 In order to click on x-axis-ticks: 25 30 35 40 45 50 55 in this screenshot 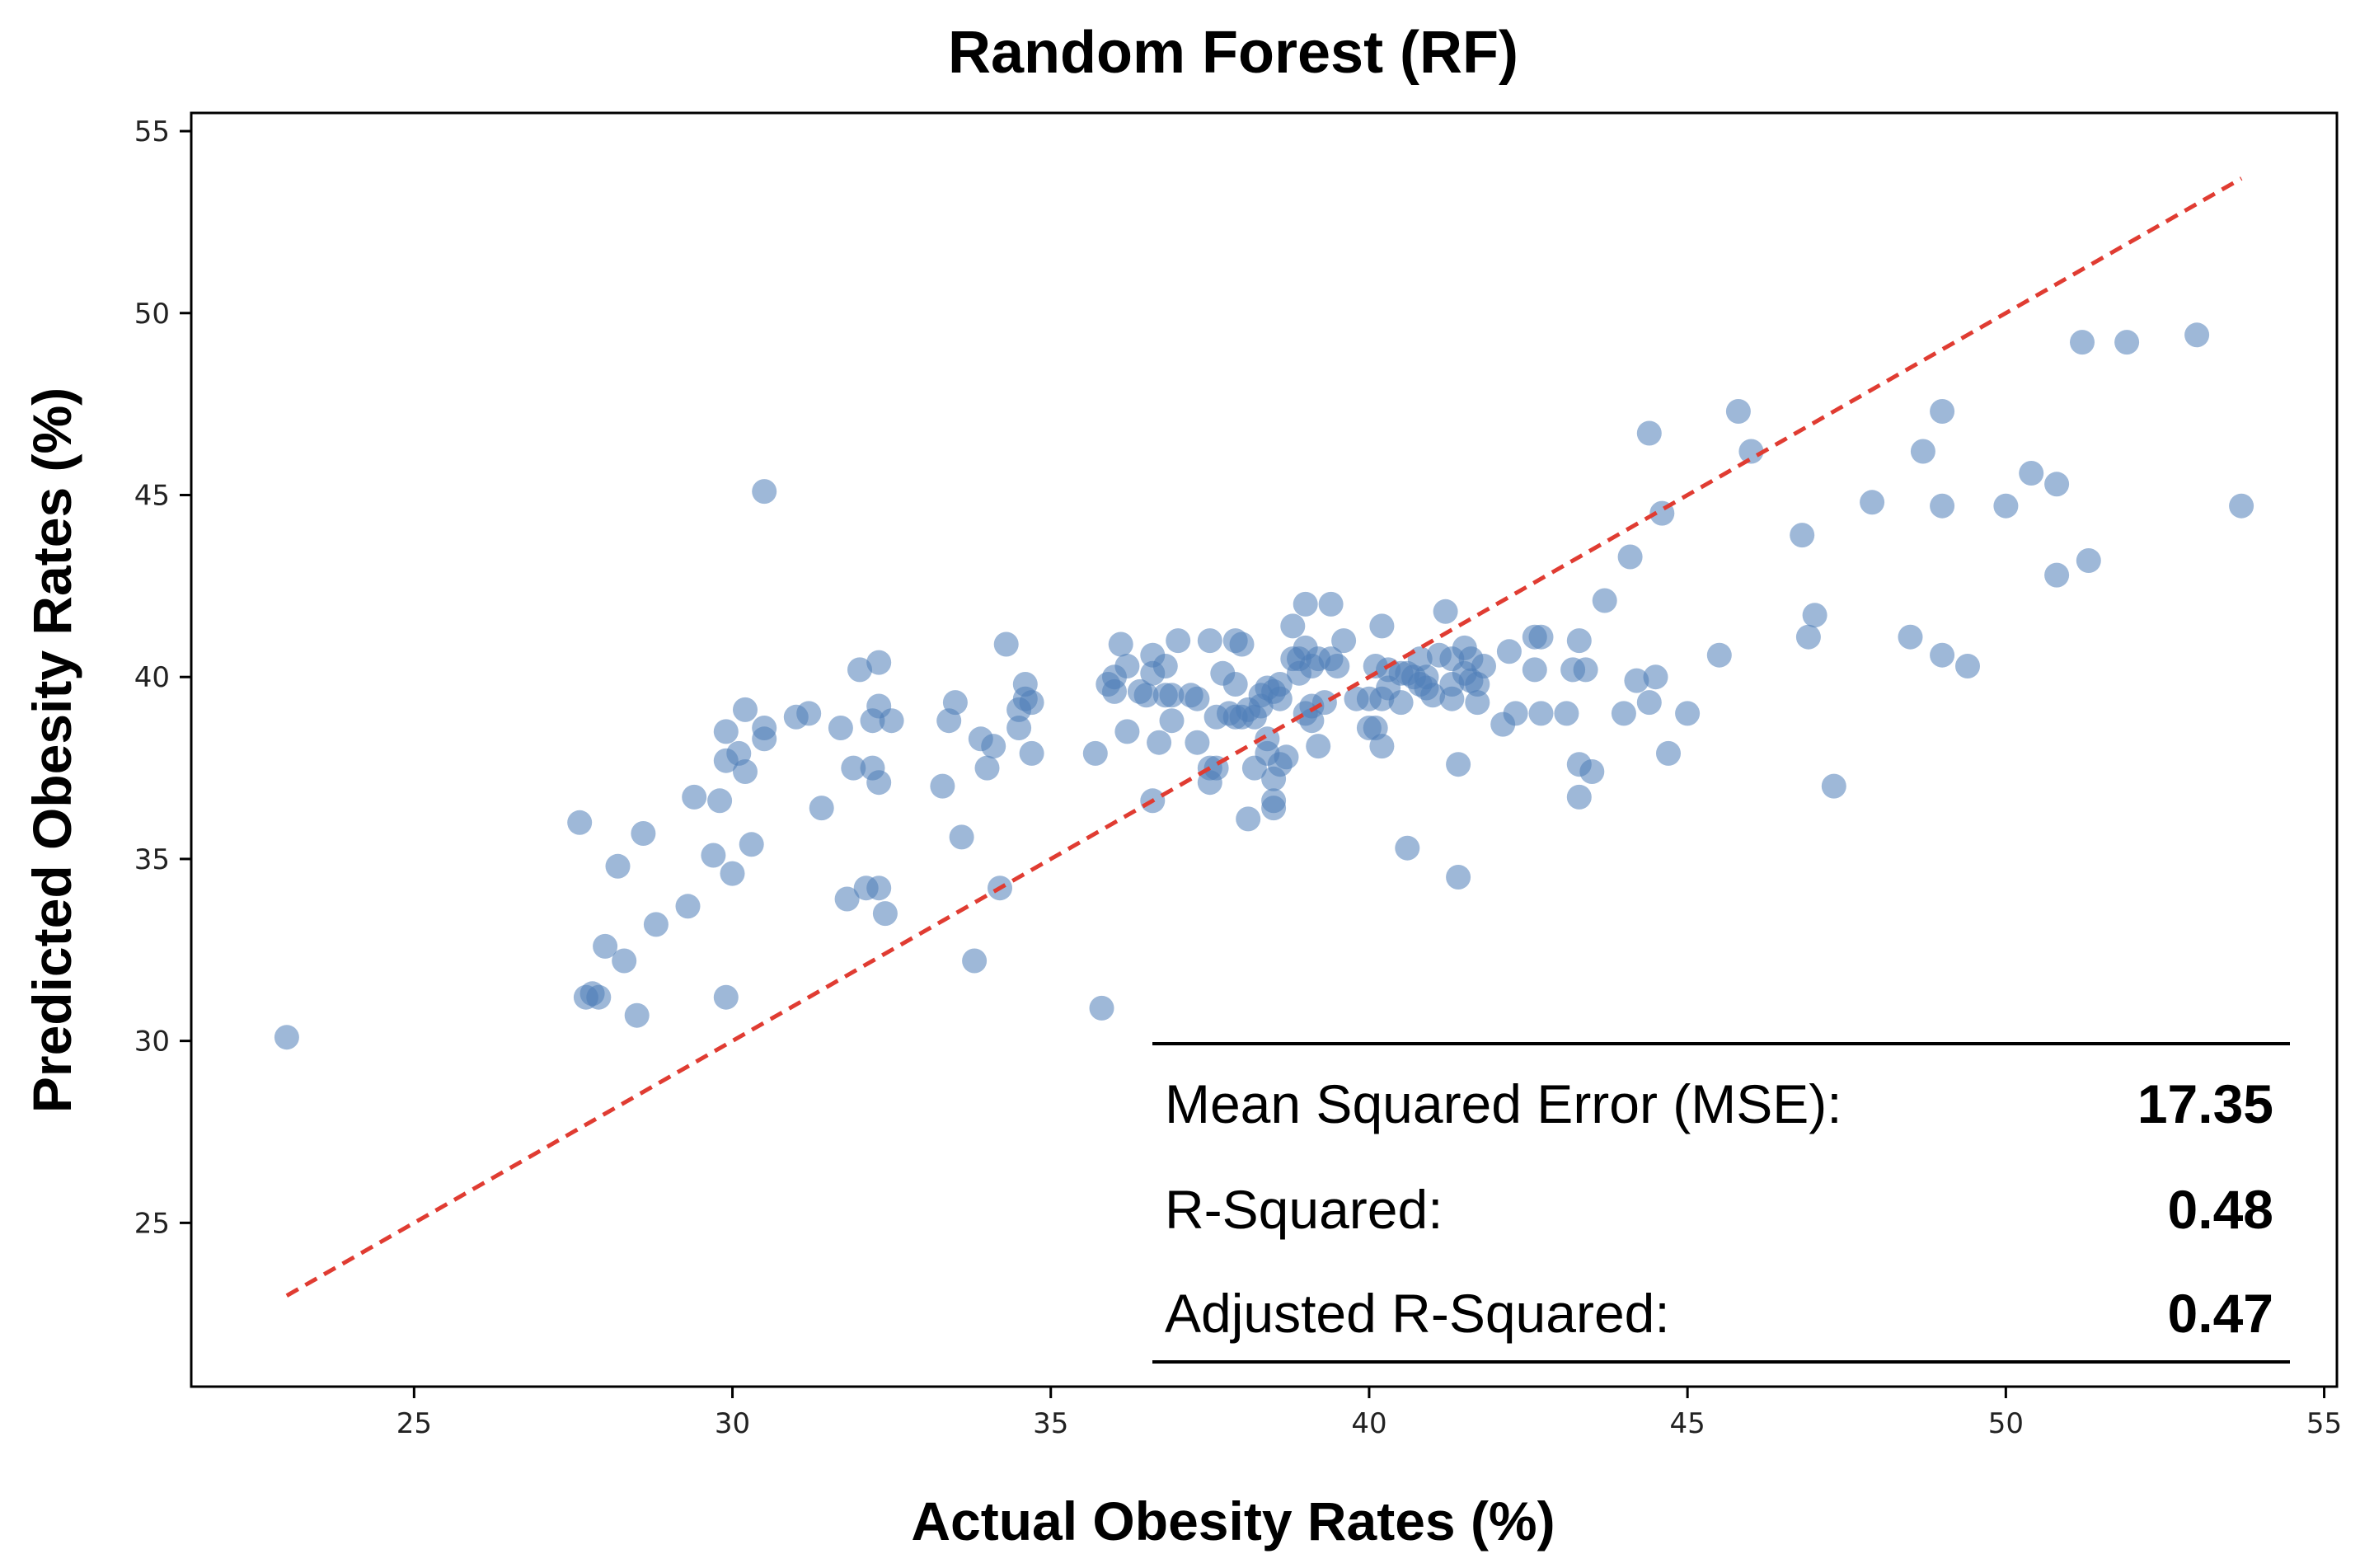, I will do `click(1369, 1413)`.